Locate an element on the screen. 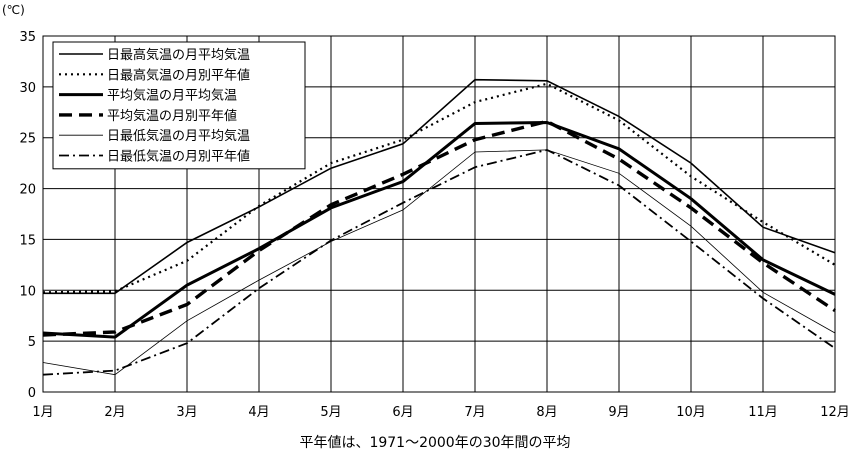 The height and width of the screenshot is (456, 853). x-tick-label: 10月 is located at coordinates (691, 412).